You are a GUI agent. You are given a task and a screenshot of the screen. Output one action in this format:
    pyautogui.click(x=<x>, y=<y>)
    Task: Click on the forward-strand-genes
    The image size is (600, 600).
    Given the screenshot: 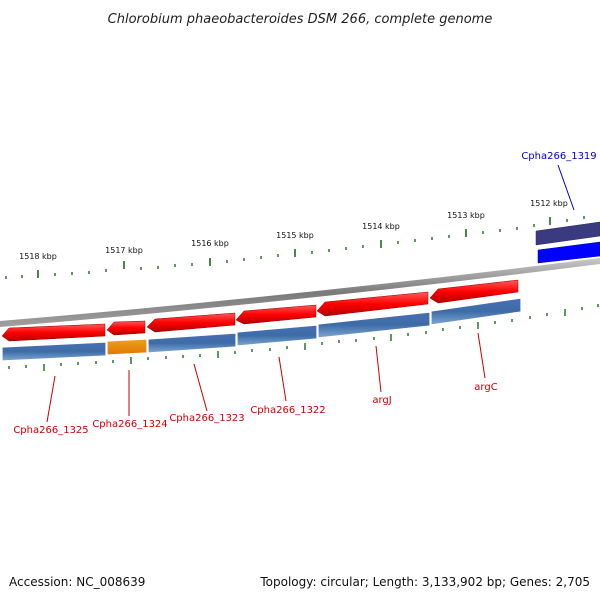 What is the action you would take?
    pyautogui.click(x=567, y=242)
    